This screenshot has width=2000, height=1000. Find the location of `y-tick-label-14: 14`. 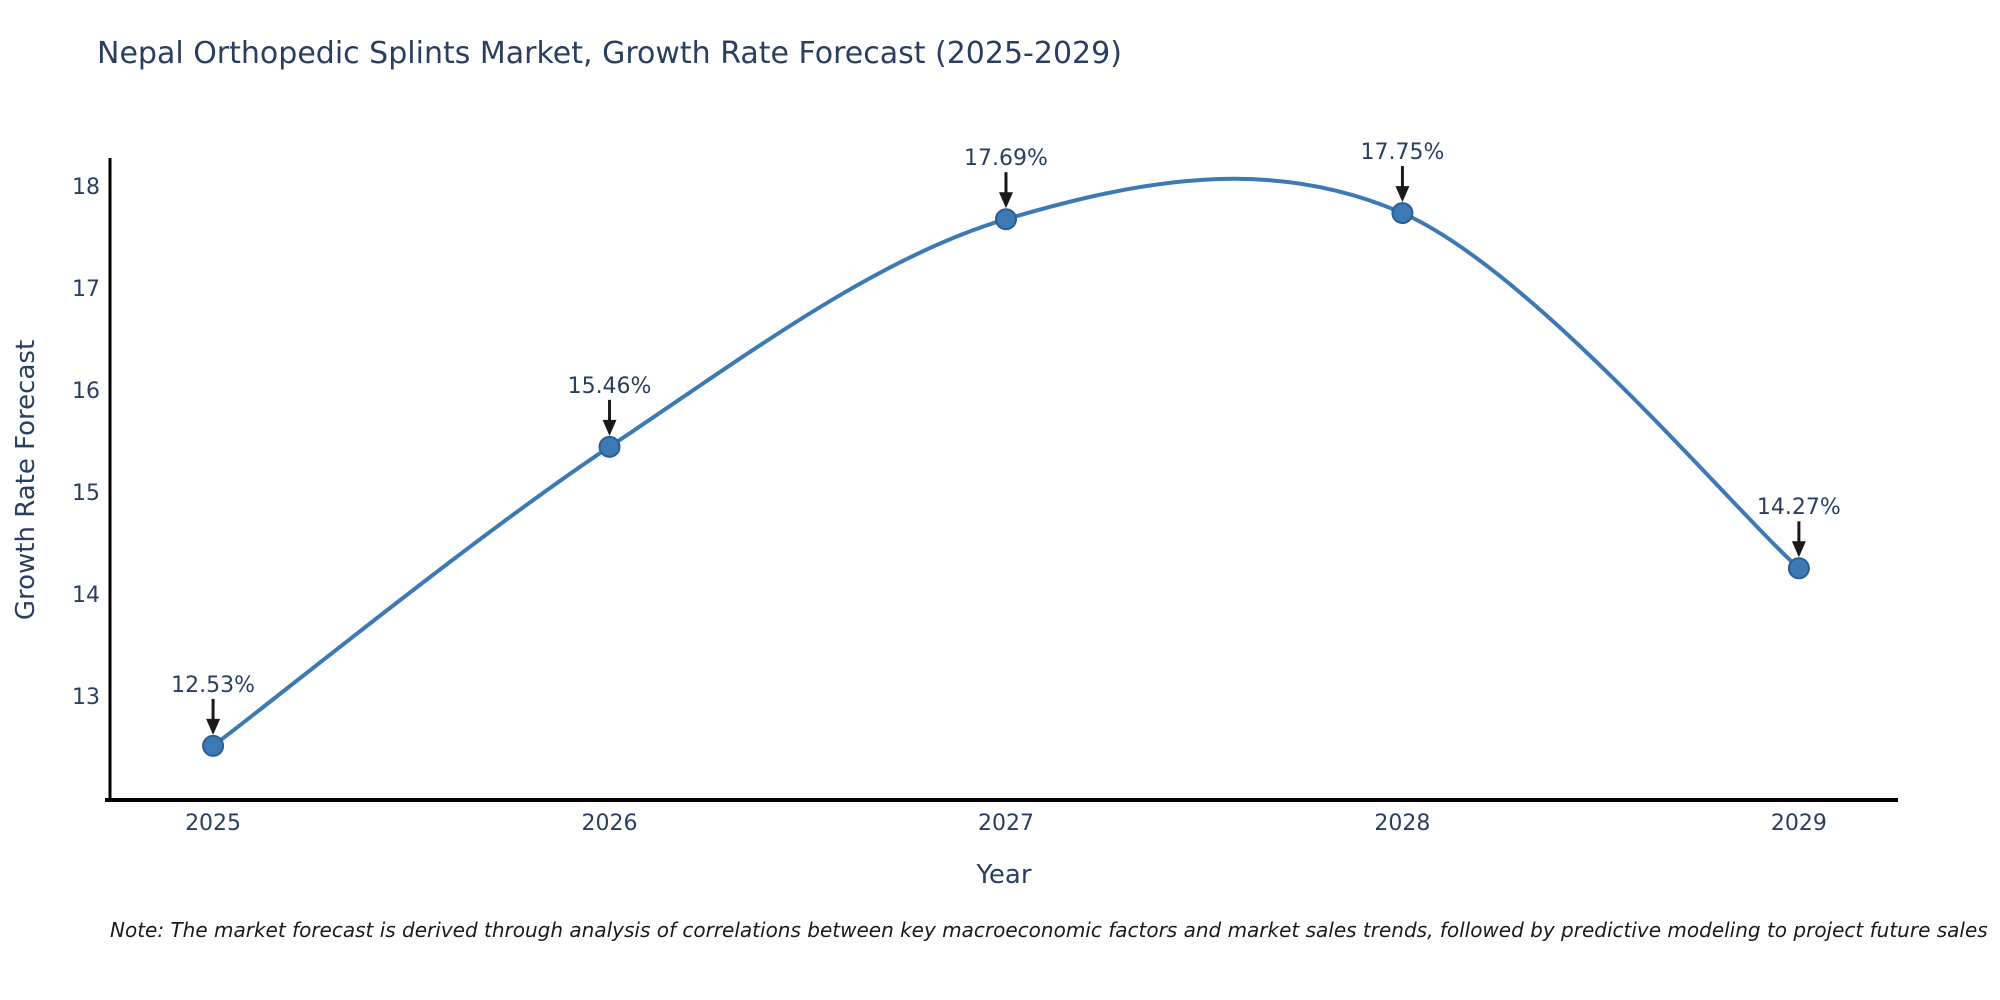

y-tick-label-14: 14 is located at coordinates (86, 595).